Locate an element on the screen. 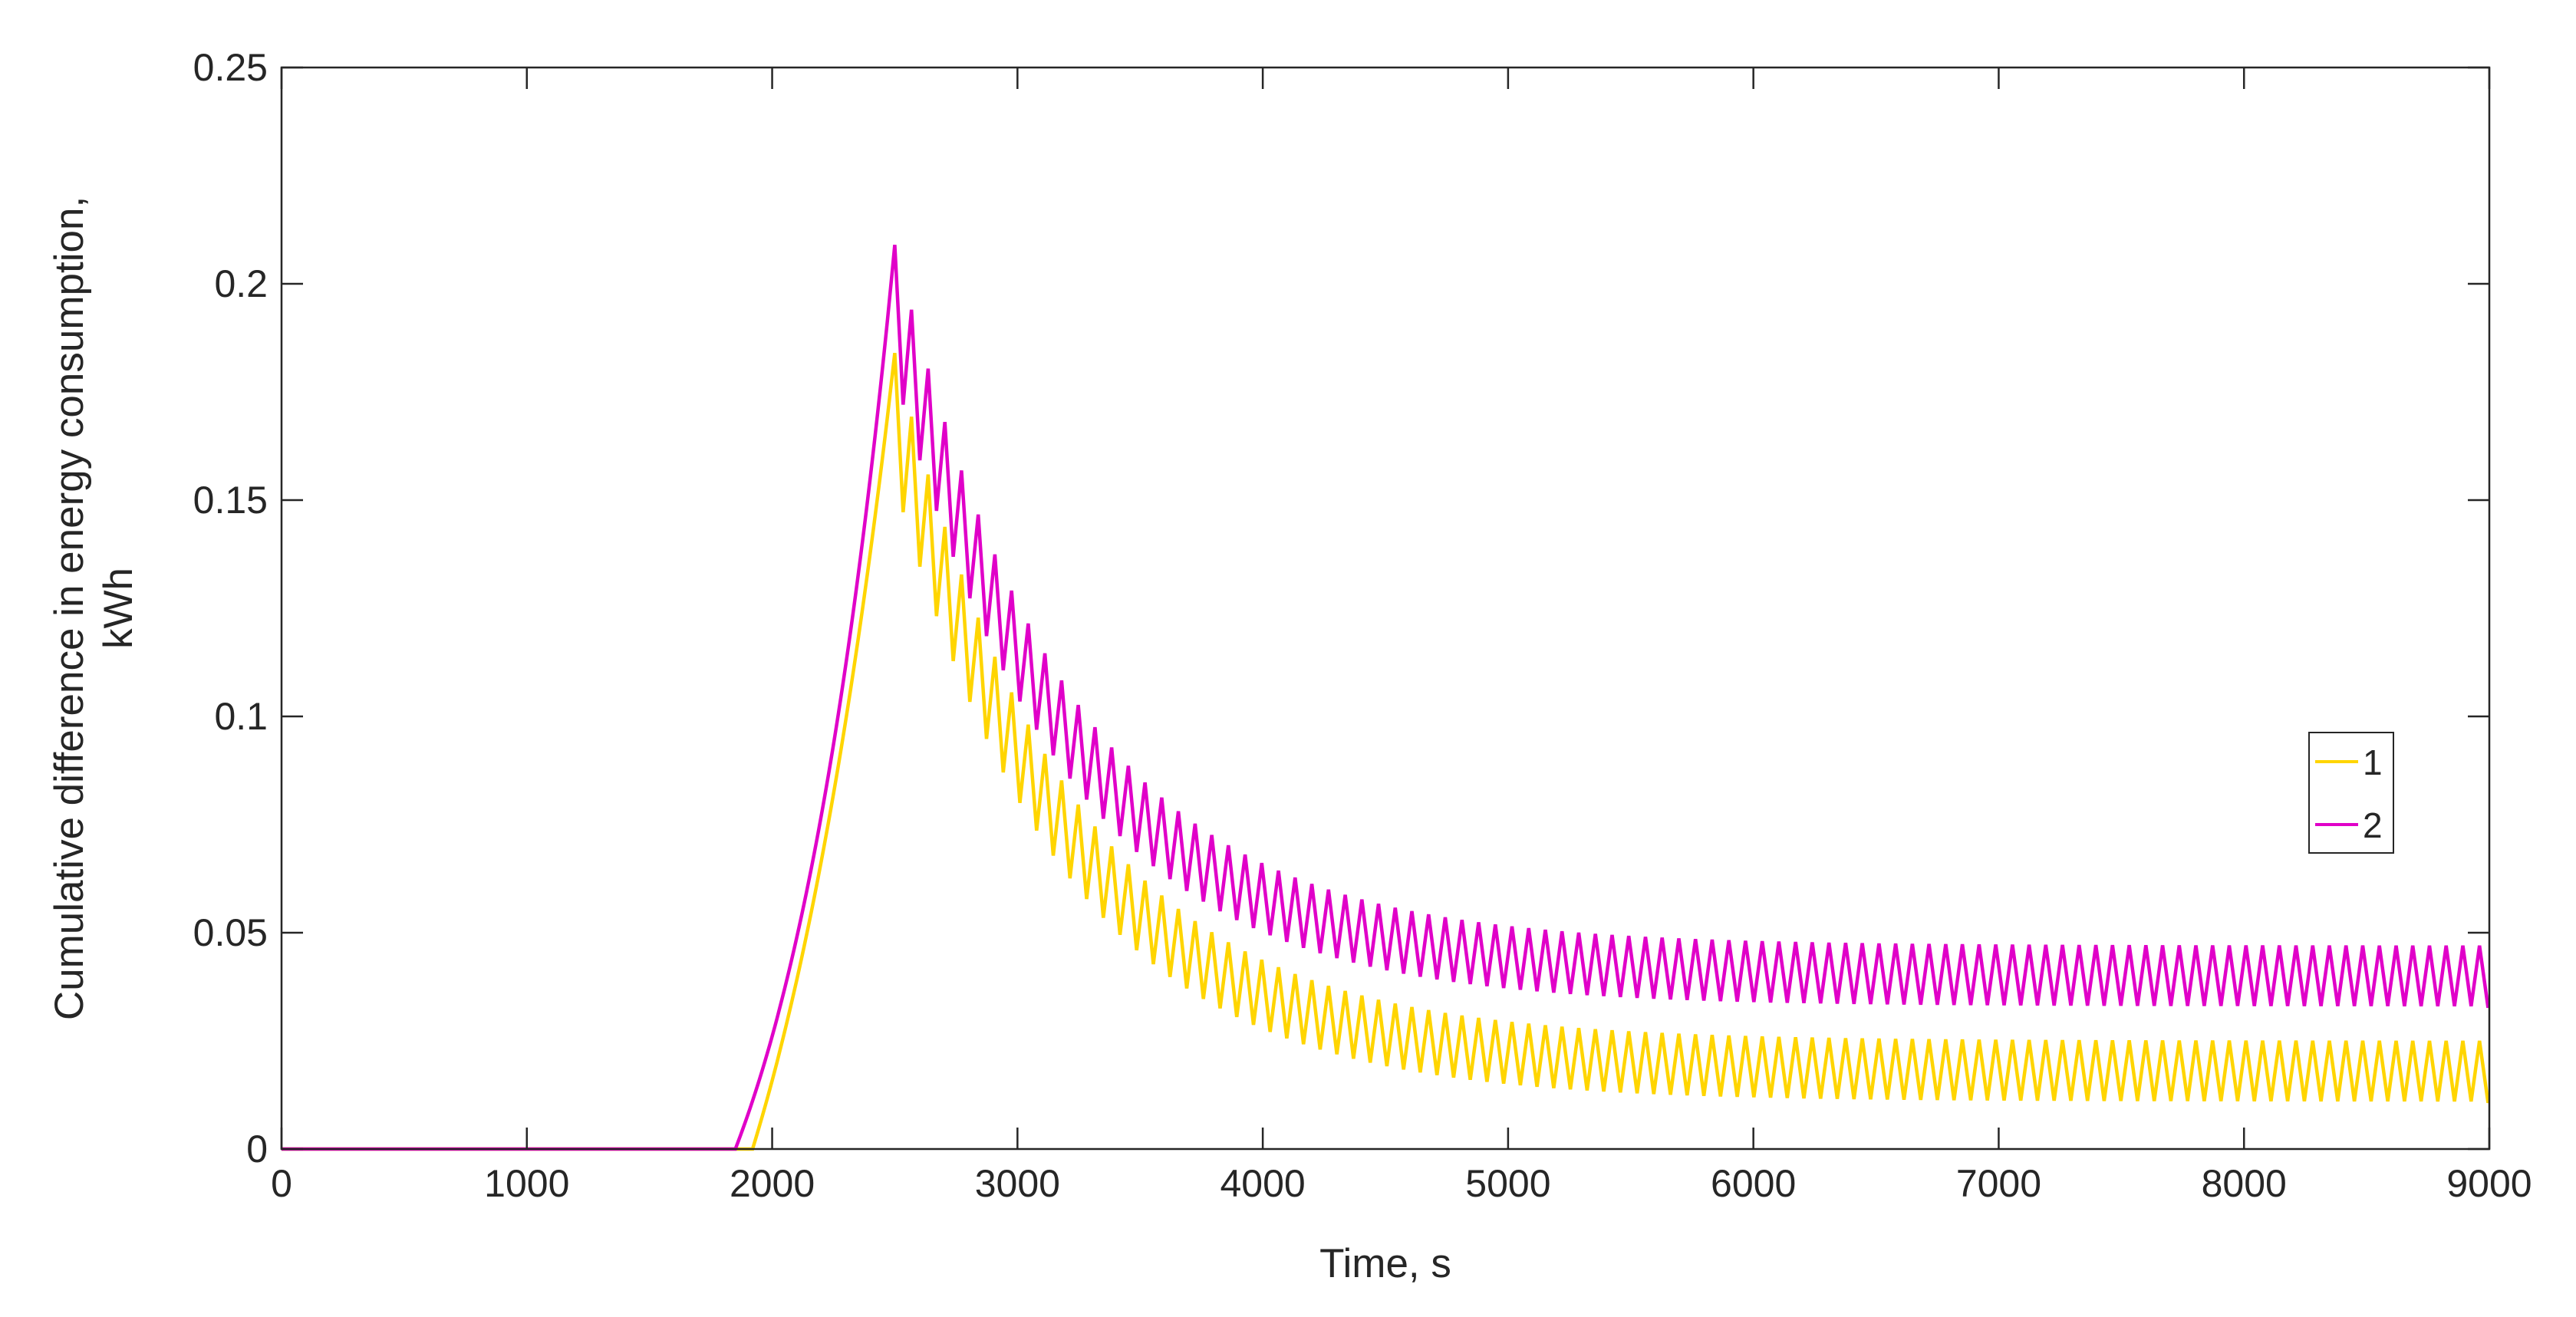 The image size is (2576, 1317). x-axis-label: Time, s is located at coordinates (1385, 1263).